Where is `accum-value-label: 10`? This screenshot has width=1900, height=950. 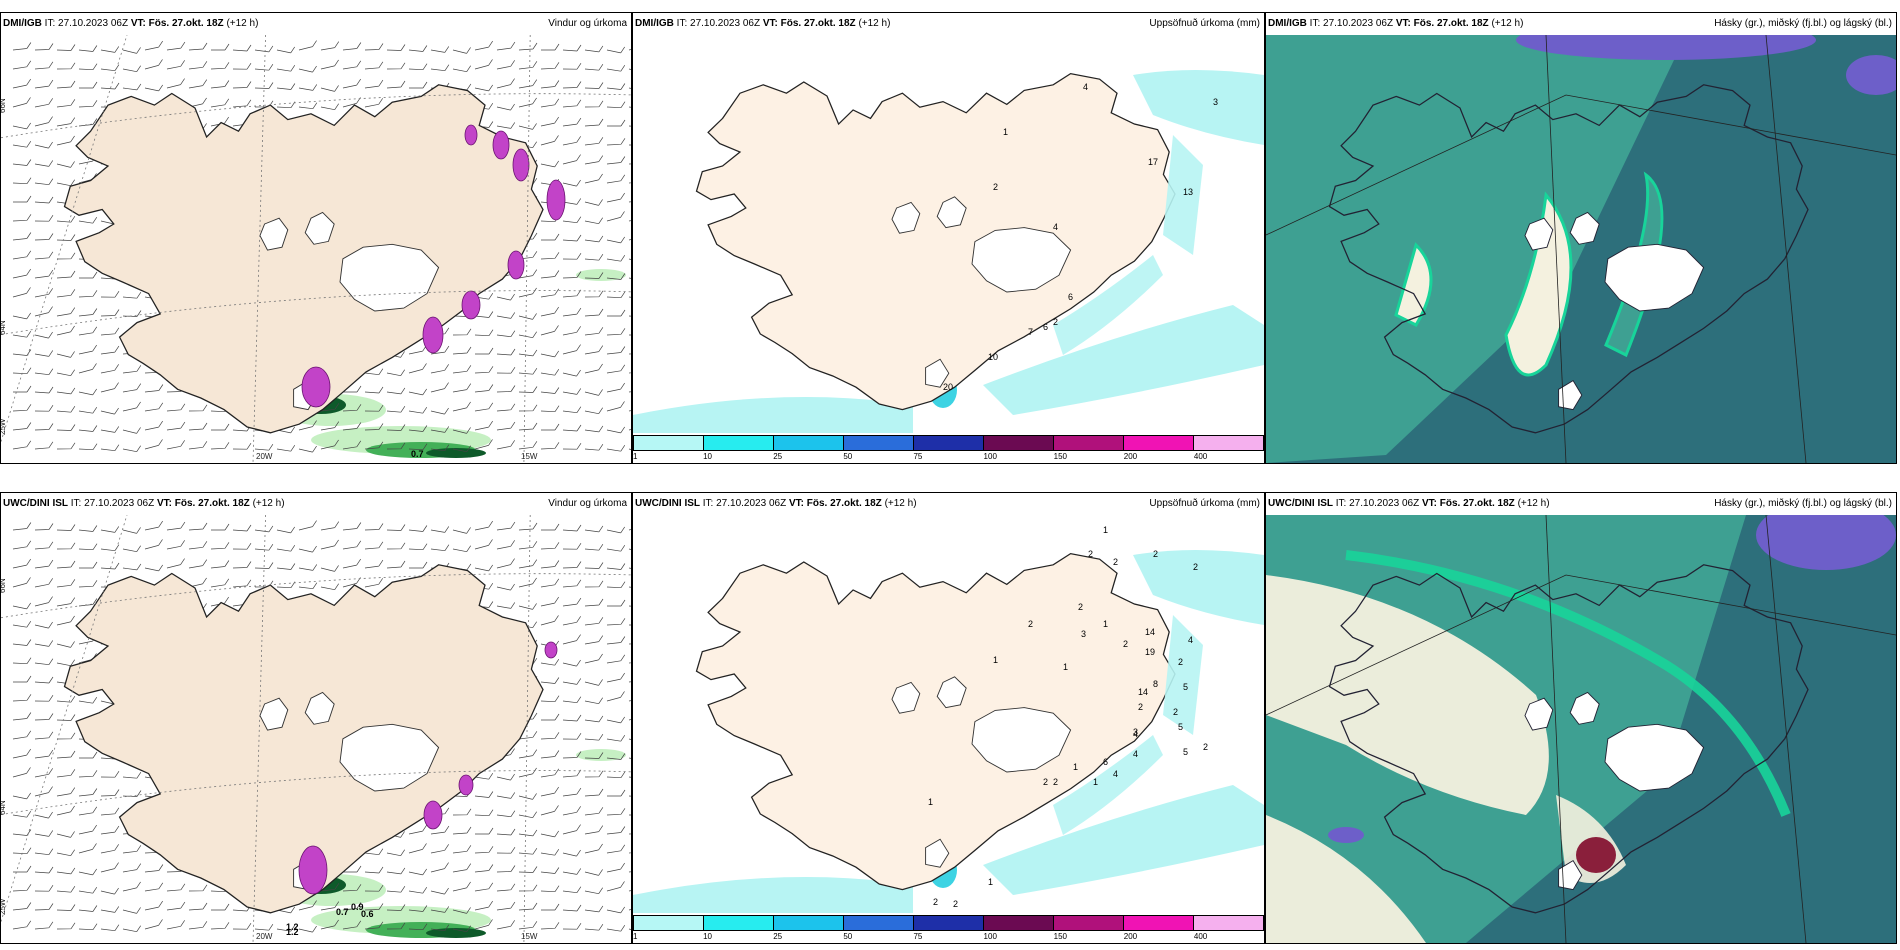
accum-value-label: 10 is located at coordinates (993, 357).